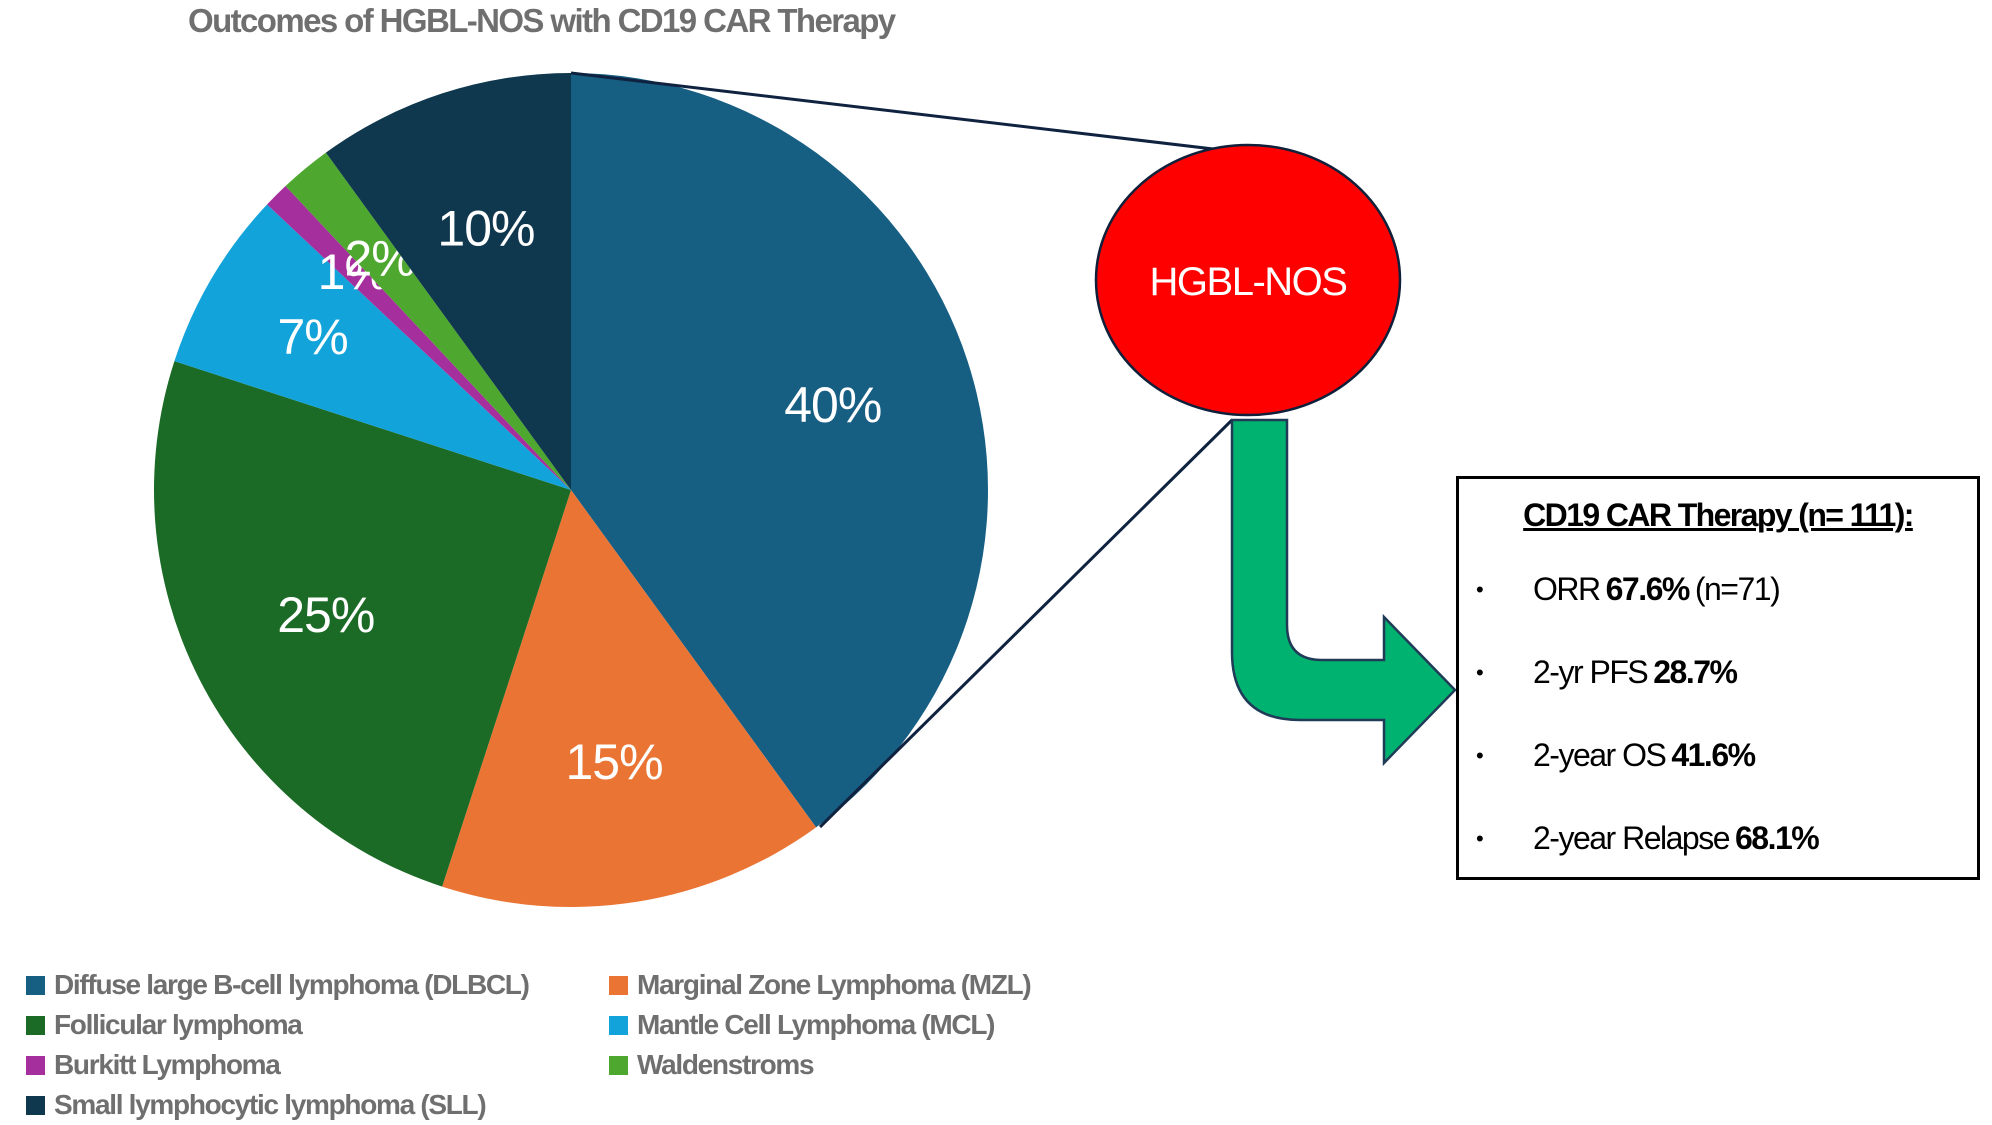 The width and height of the screenshot is (1992, 1125). I want to click on legend-item: Follicular lymphoma, so click(317, 1025).